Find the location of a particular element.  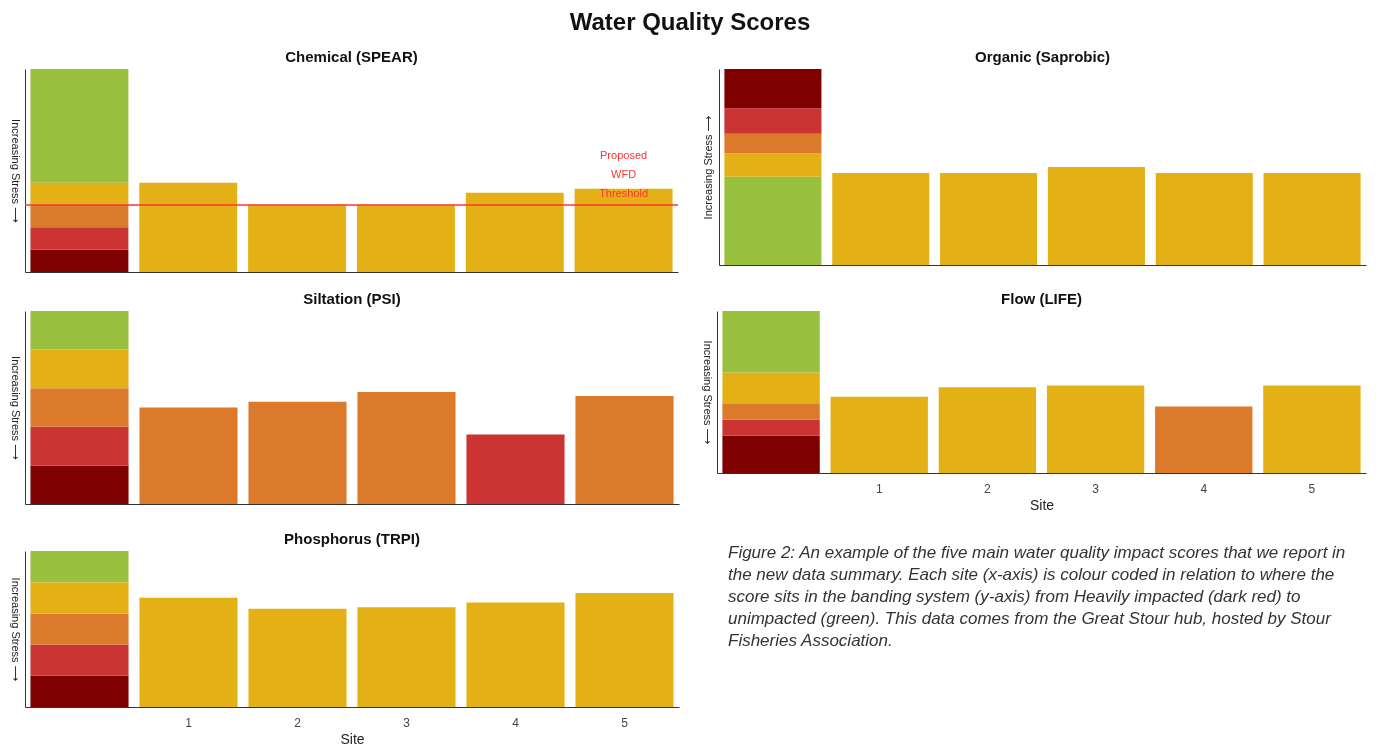

chart-title: Chemical (SPEAR) is located at coordinates (351, 56).